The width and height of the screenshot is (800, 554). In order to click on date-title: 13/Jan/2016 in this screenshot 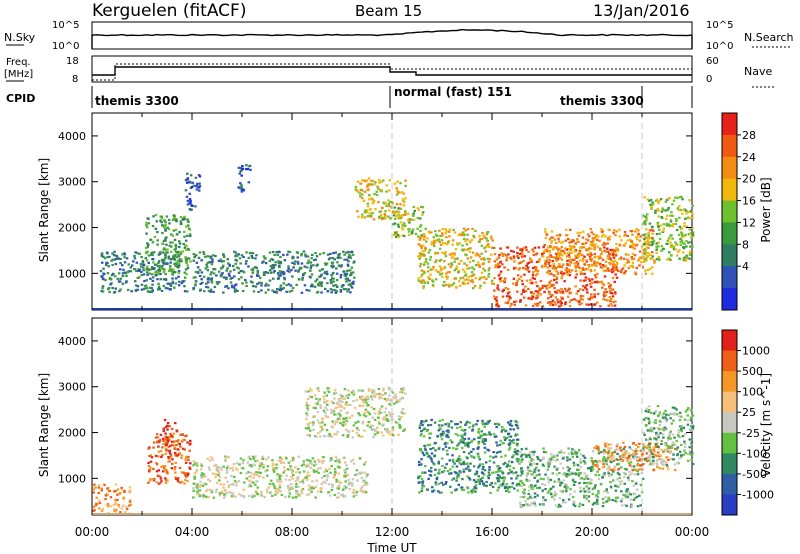, I will do `click(641, 10)`.